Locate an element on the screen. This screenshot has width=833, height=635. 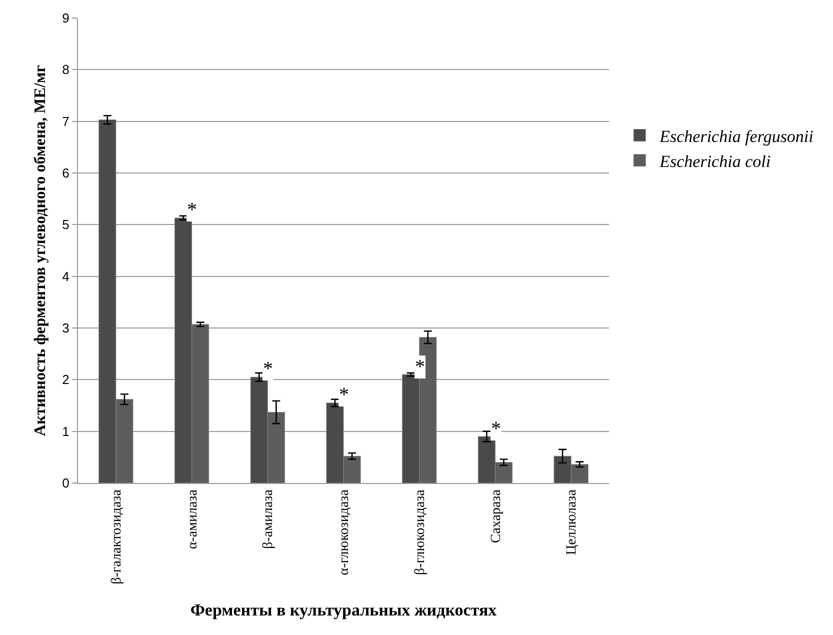
y-tick-label: 5 is located at coordinates (66, 224).